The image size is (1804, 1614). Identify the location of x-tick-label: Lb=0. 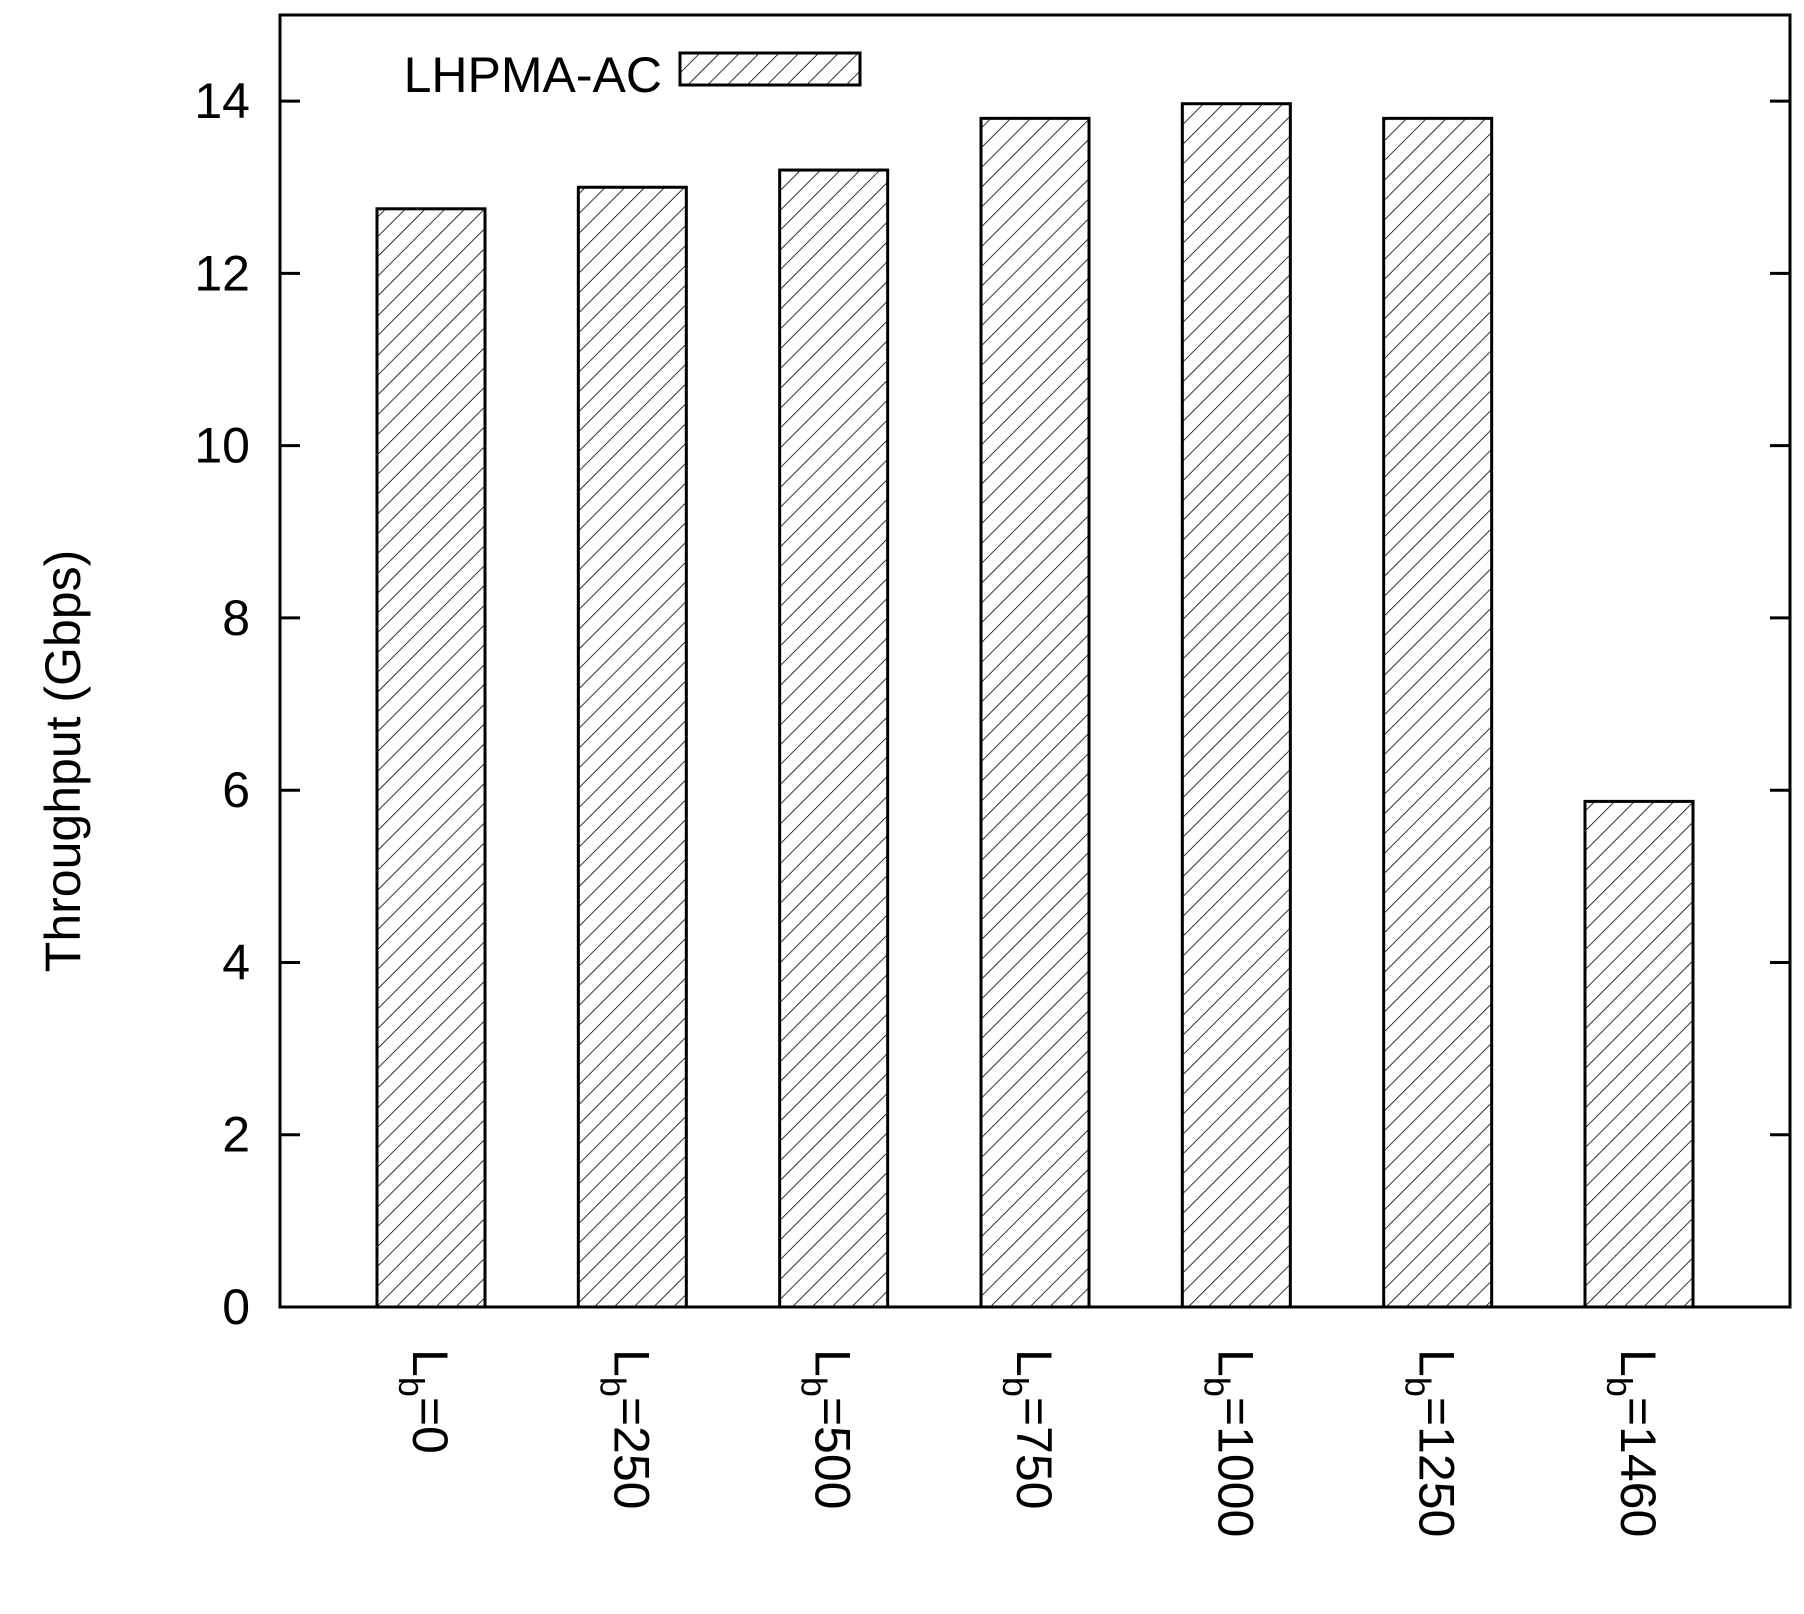
(424, 1401).